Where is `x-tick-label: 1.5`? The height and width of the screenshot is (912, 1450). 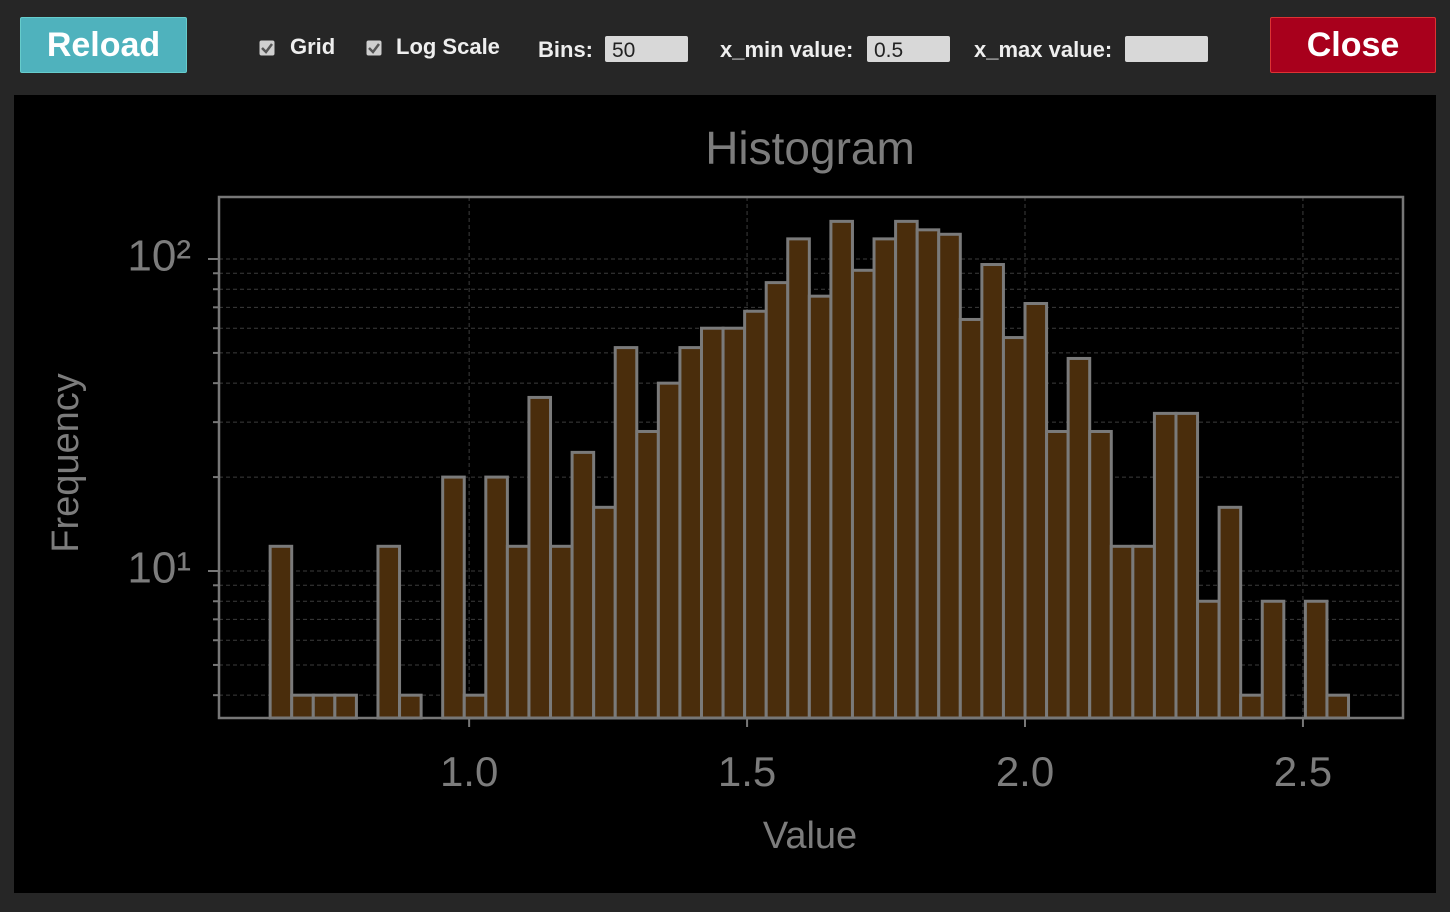 x-tick-label: 1.5 is located at coordinates (747, 771).